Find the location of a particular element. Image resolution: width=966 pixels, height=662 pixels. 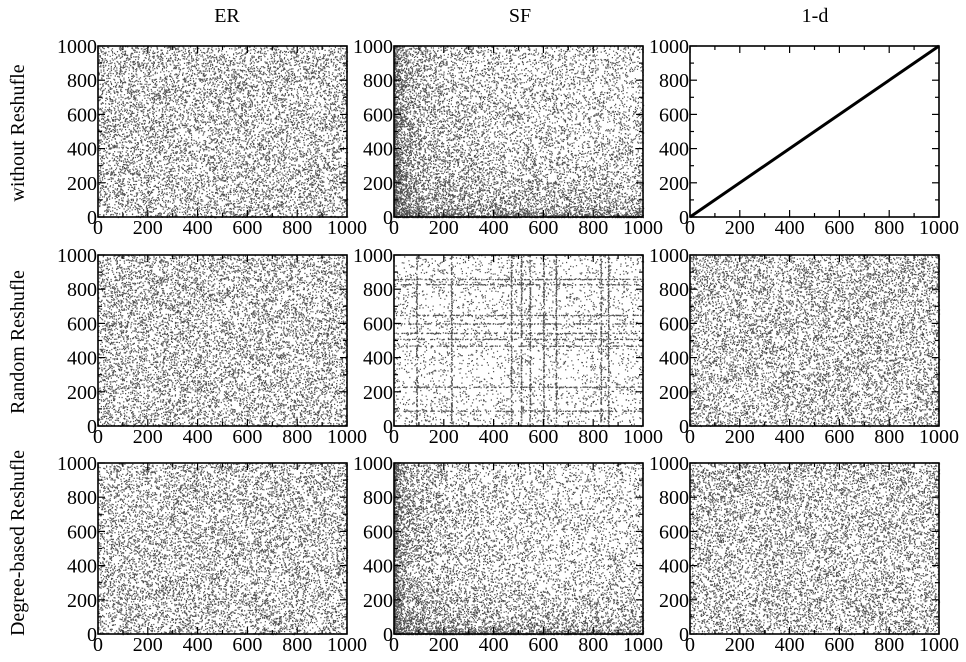

panel-sf-2: 0 200 400 600 800 1000 0 200 400 600 800 1000 is located at coordinates (508, 346).